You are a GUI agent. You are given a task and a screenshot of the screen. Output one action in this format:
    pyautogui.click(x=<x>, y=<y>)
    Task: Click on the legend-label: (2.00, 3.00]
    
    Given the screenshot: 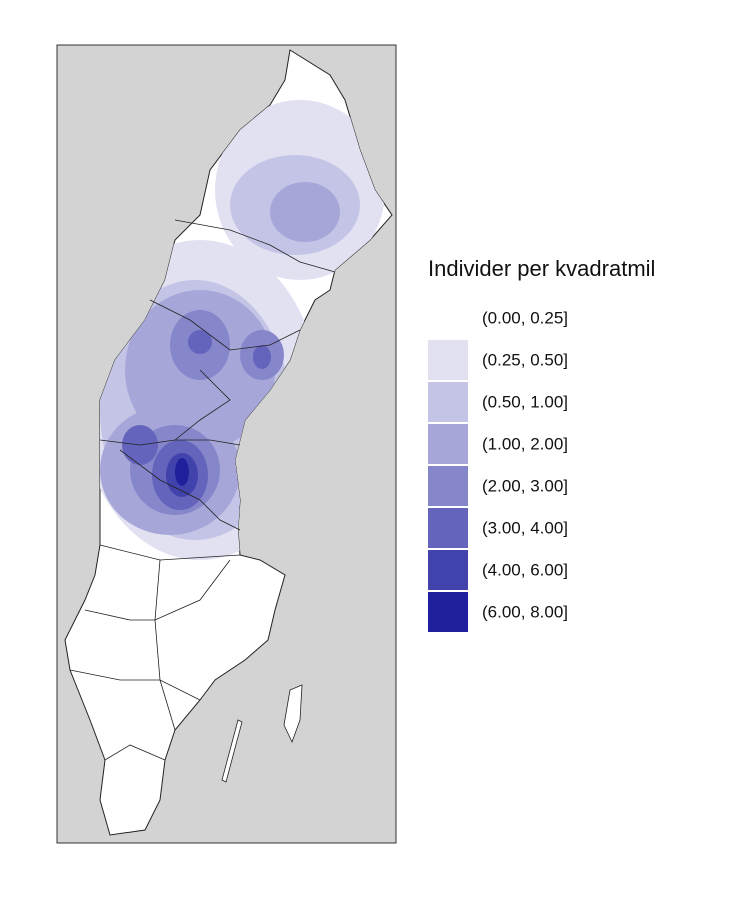 What is the action you would take?
    pyautogui.click(x=525, y=485)
    